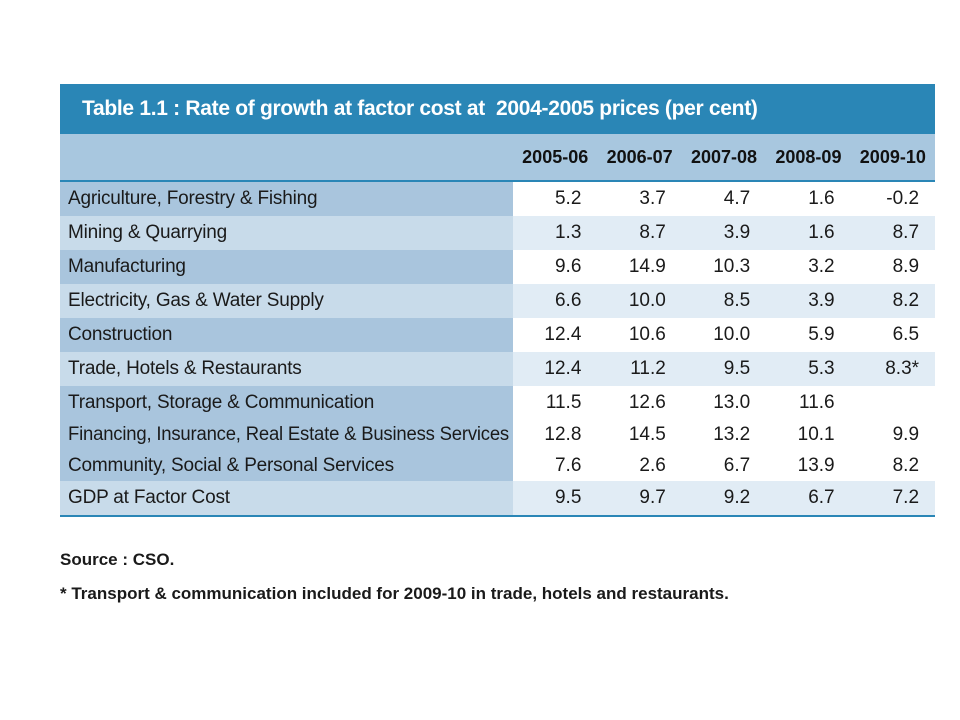 Image resolution: width=960 pixels, height=720 pixels. I want to click on cell-value: 5.2, so click(555, 199).